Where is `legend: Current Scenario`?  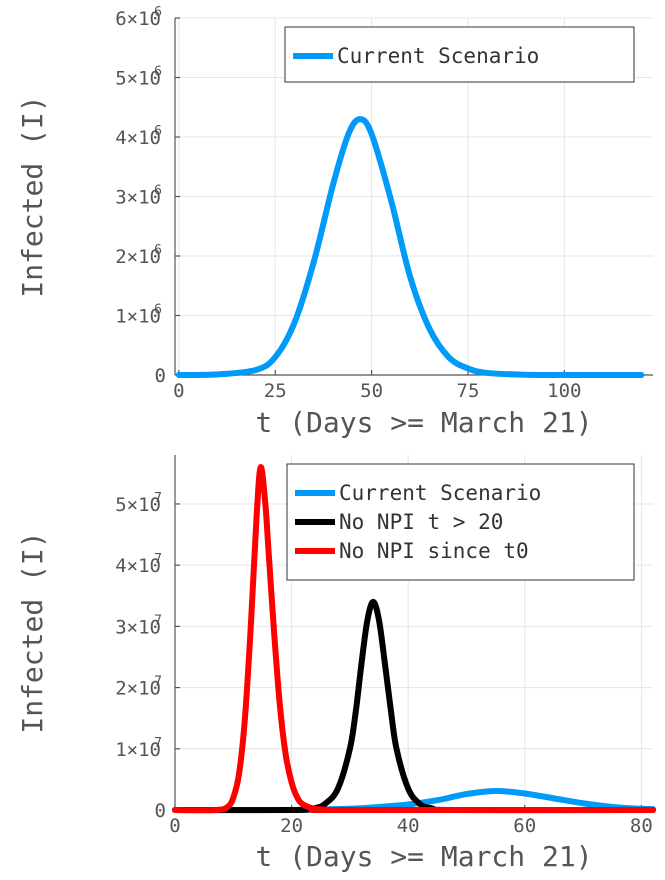 legend: Current Scenario is located at coordinates (459, 54).